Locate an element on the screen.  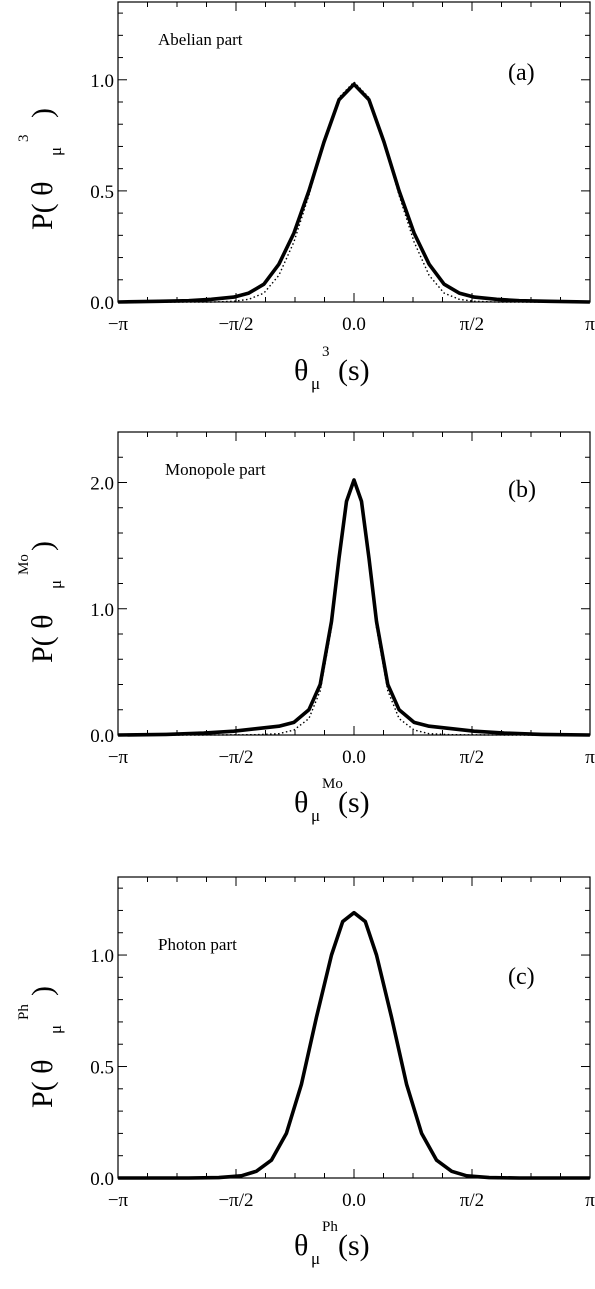
panel-label: (c) is located at coordinates (521, 977).